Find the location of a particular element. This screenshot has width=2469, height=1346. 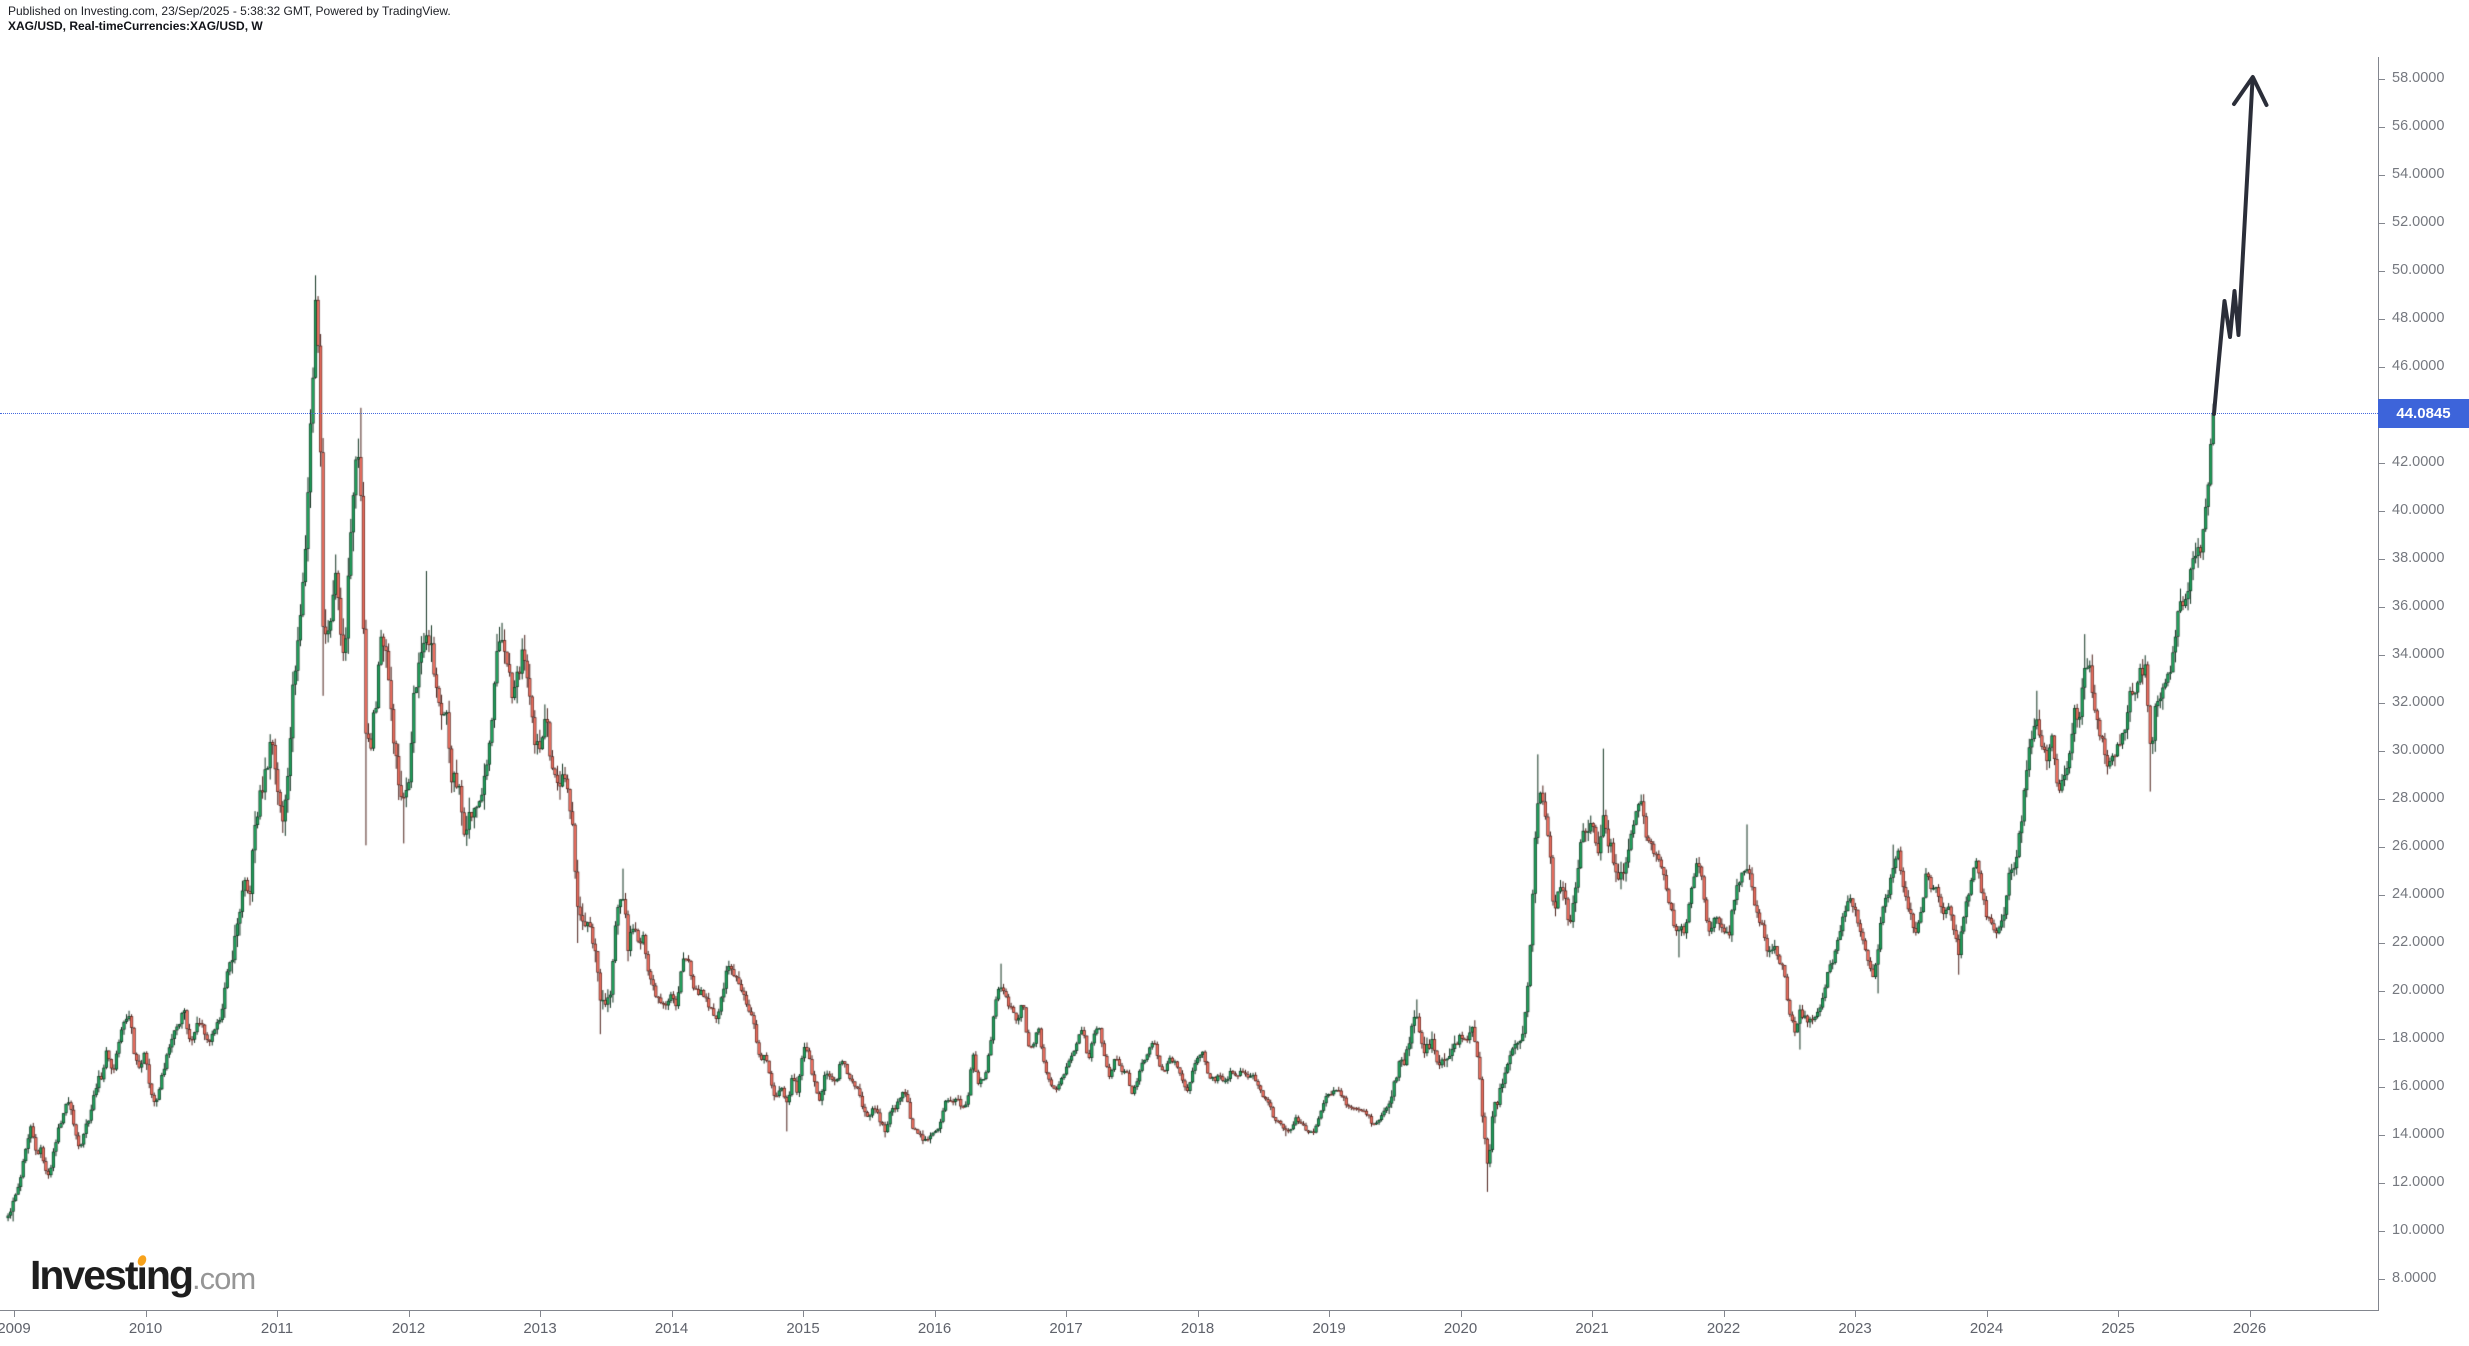

current-price-badge: 44.0845 is located at coordinates (2423, 413).